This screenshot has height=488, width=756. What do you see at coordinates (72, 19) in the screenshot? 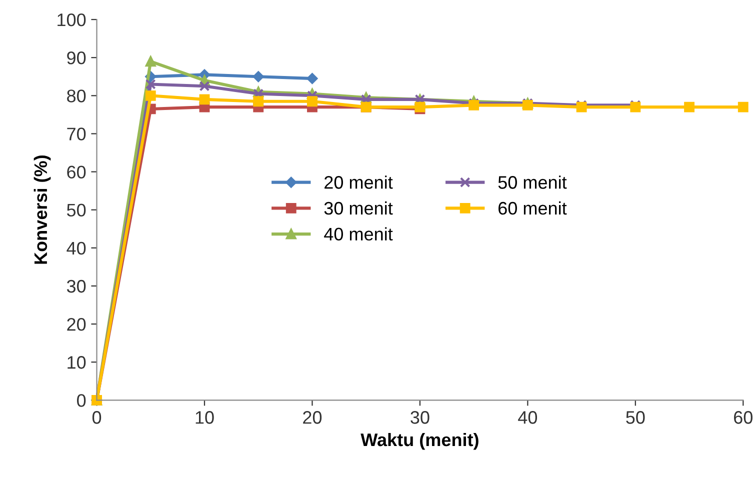
I see `y-tick-label: 100` at bounding box center [72, 19].